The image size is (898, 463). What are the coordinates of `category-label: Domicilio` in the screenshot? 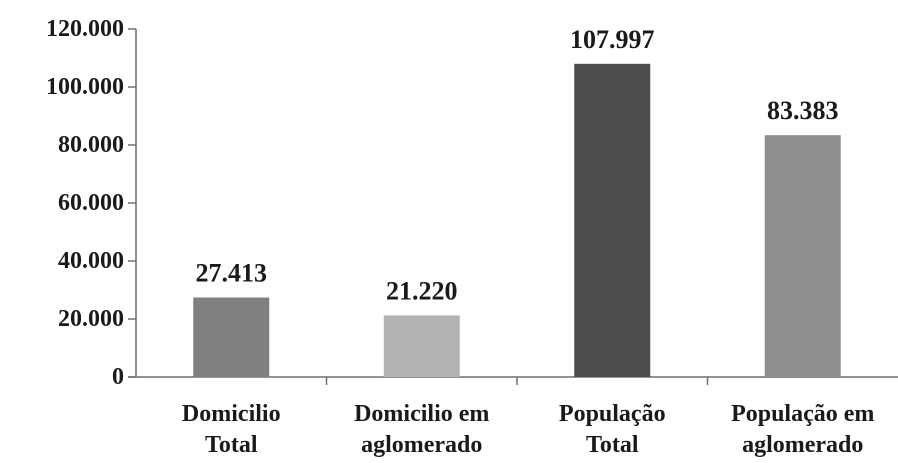 It's located at (231, 414).